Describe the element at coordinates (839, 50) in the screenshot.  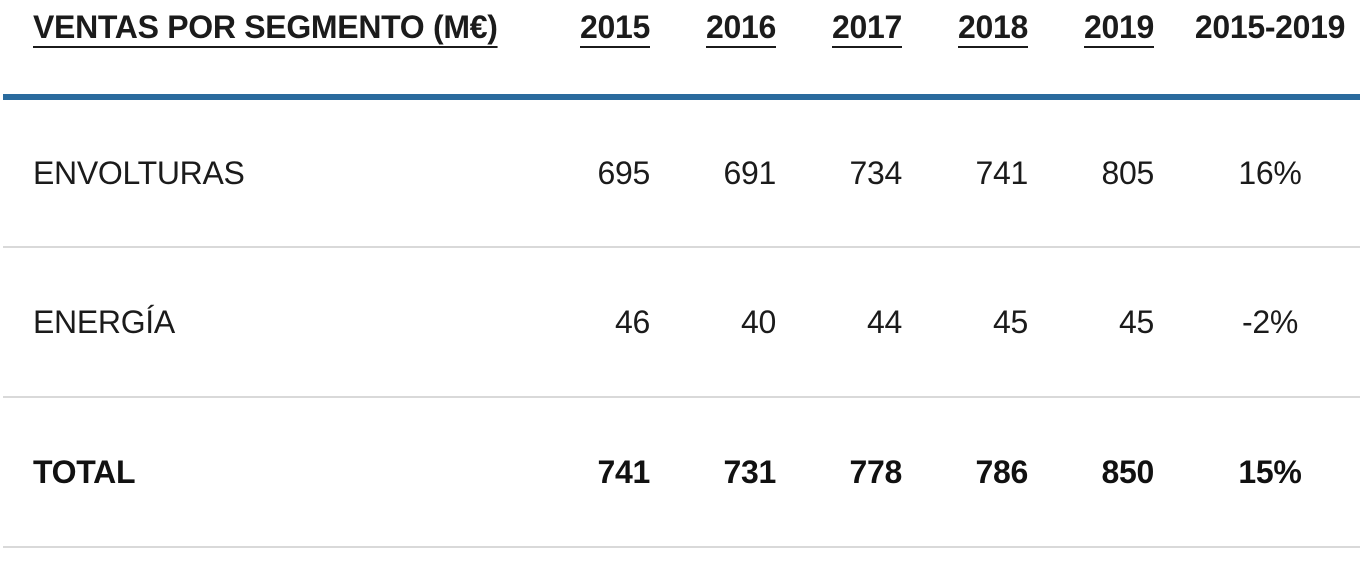
I see `column-header-2017: 2017` at that location.